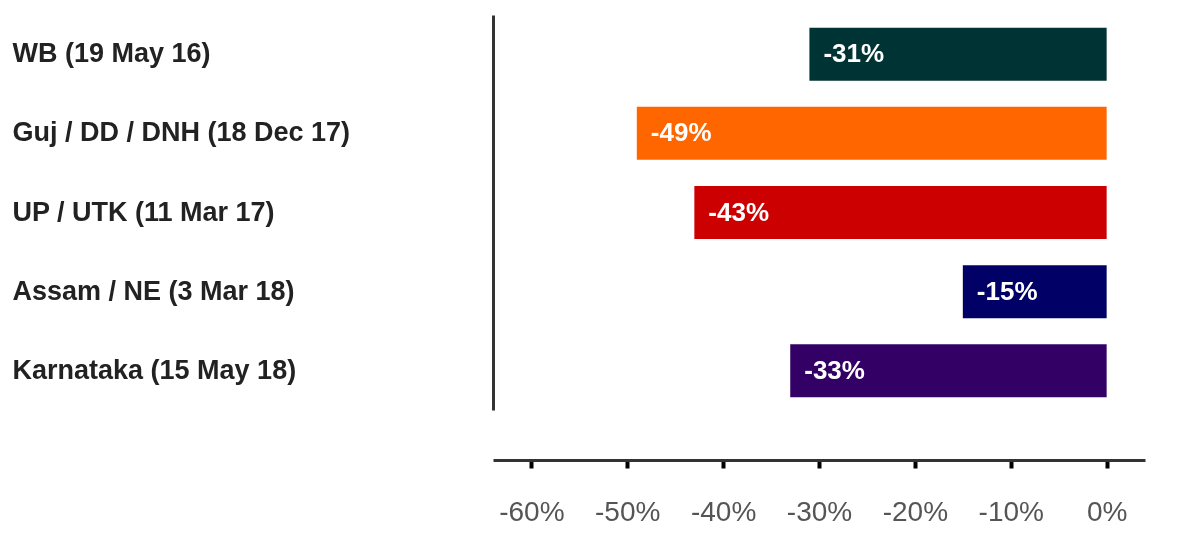 The width and height of the screenshot is (1193, 537). Describe the element at coordinates (154, 369) in the screenshot. I see `y-tick-label: Karnataka (15 May 18)` at that location.